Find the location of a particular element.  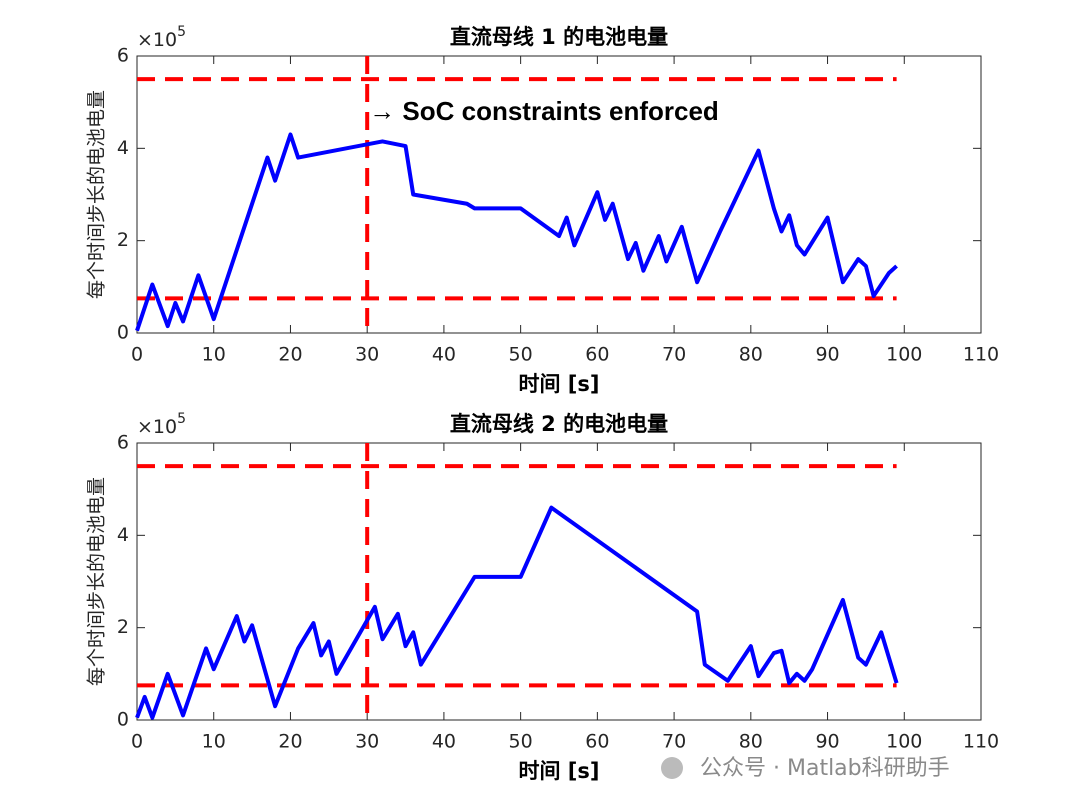

annotation: → SoC constraints enforced is located at coordinates (544, 111).